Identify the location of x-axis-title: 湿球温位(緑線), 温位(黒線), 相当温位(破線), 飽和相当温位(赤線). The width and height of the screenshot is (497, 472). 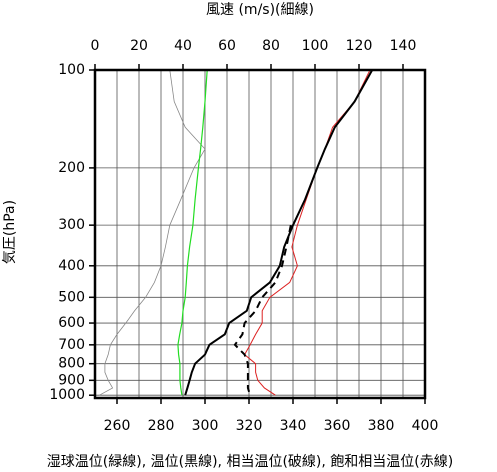
(250, 461).